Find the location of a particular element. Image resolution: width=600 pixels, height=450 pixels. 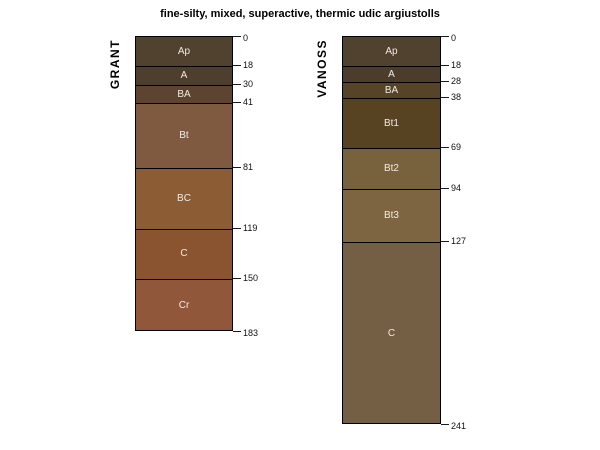

horizon-vanoss-a: A is located at coordinates (391, 74).